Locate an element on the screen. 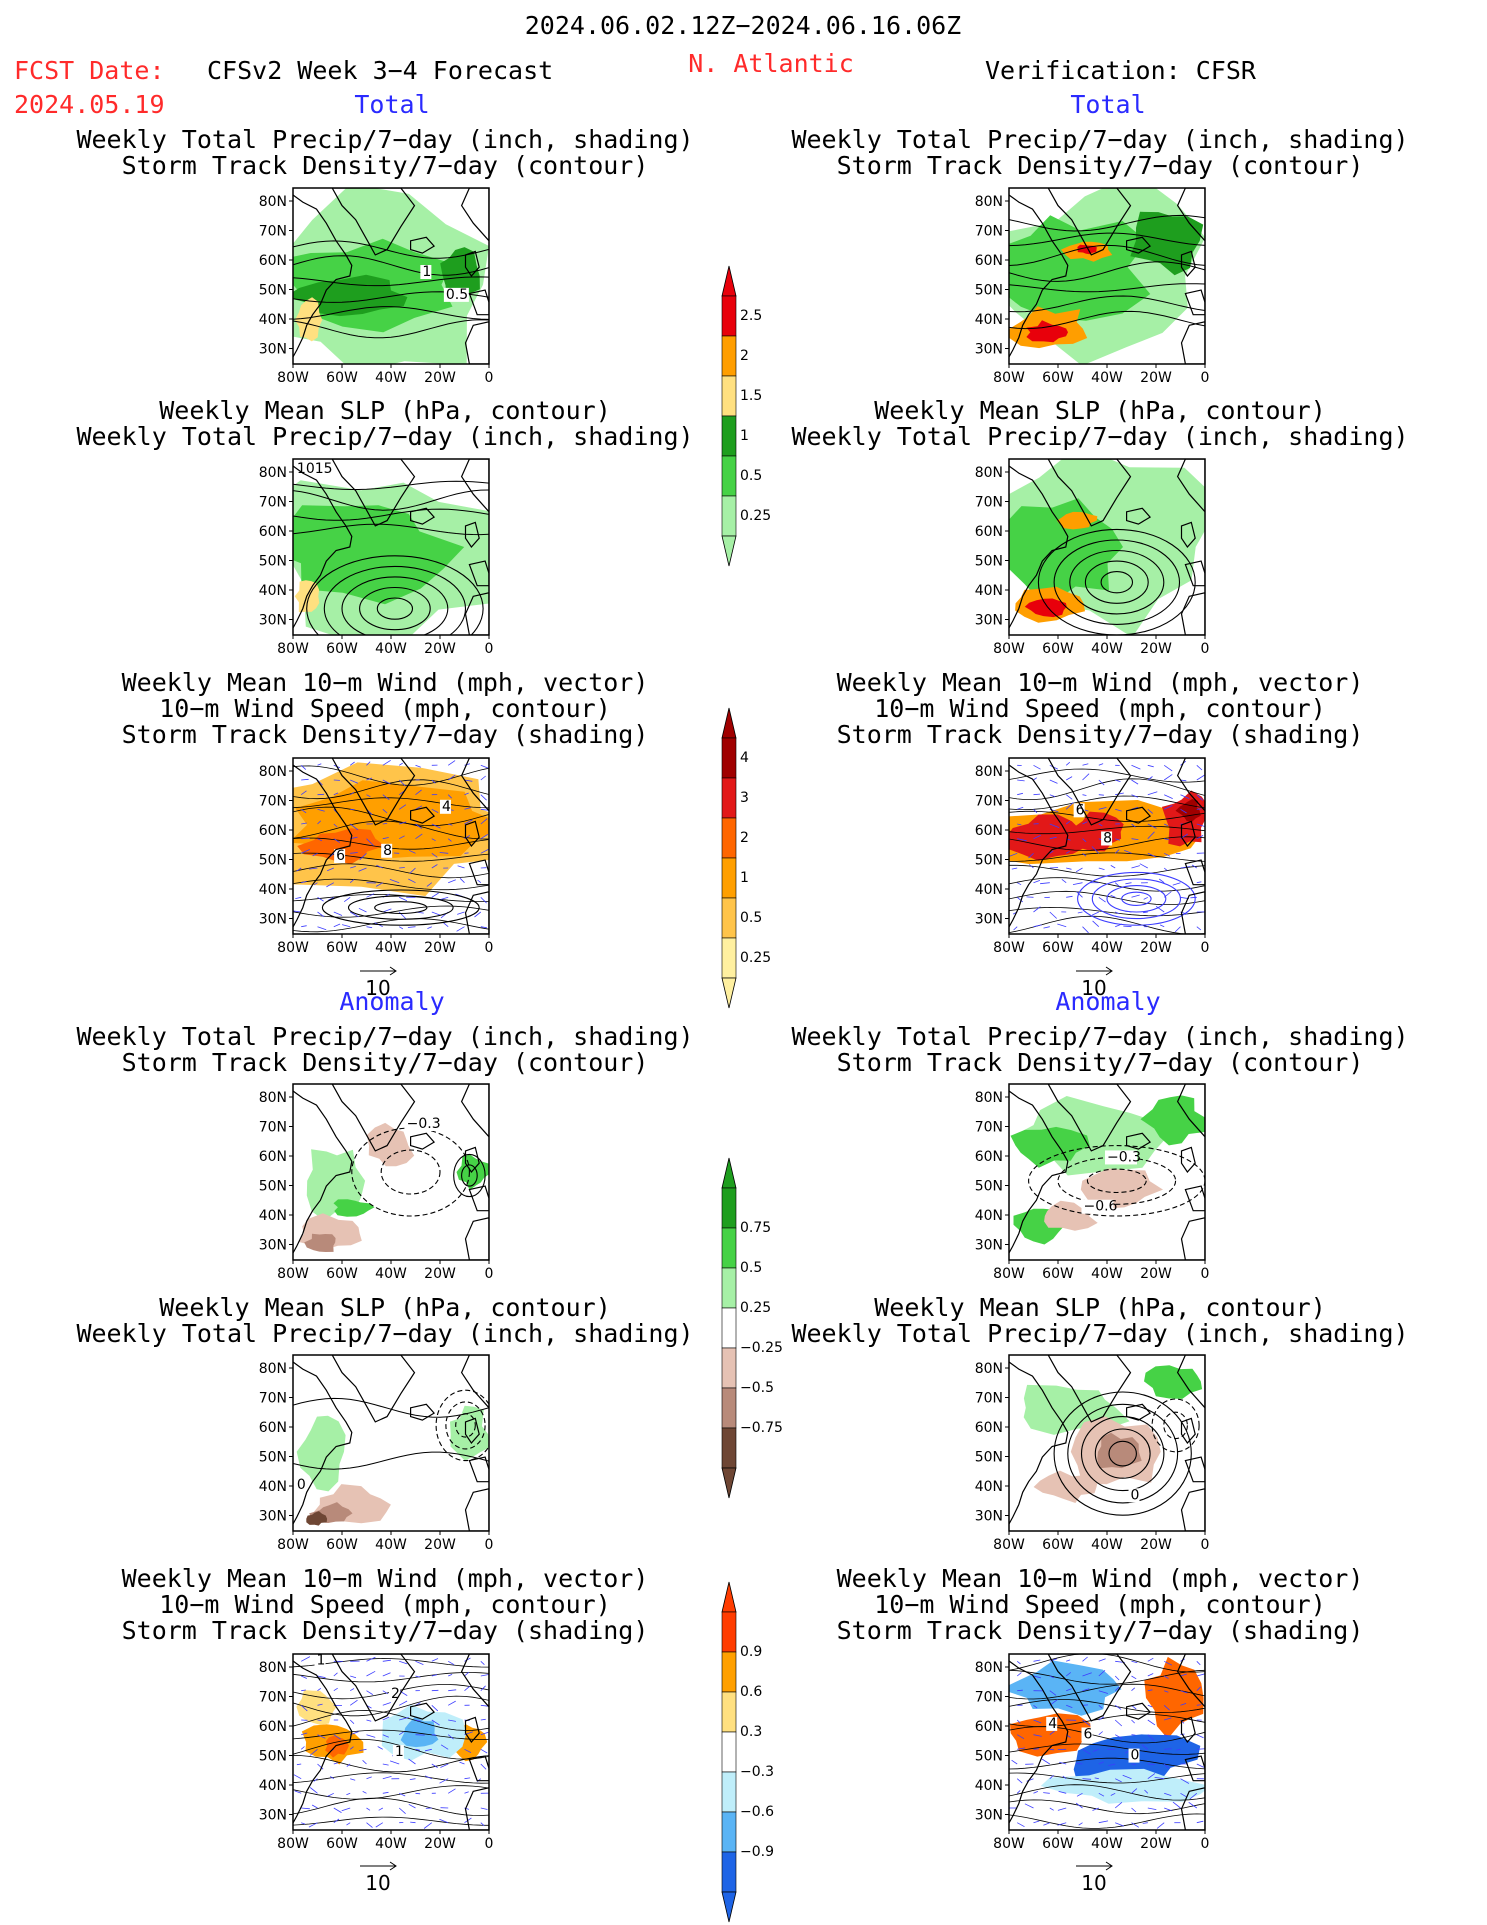 This screenshot has height=1925, width=1487. colorbar-label: 2.5 is located at coordinates (751, 316).